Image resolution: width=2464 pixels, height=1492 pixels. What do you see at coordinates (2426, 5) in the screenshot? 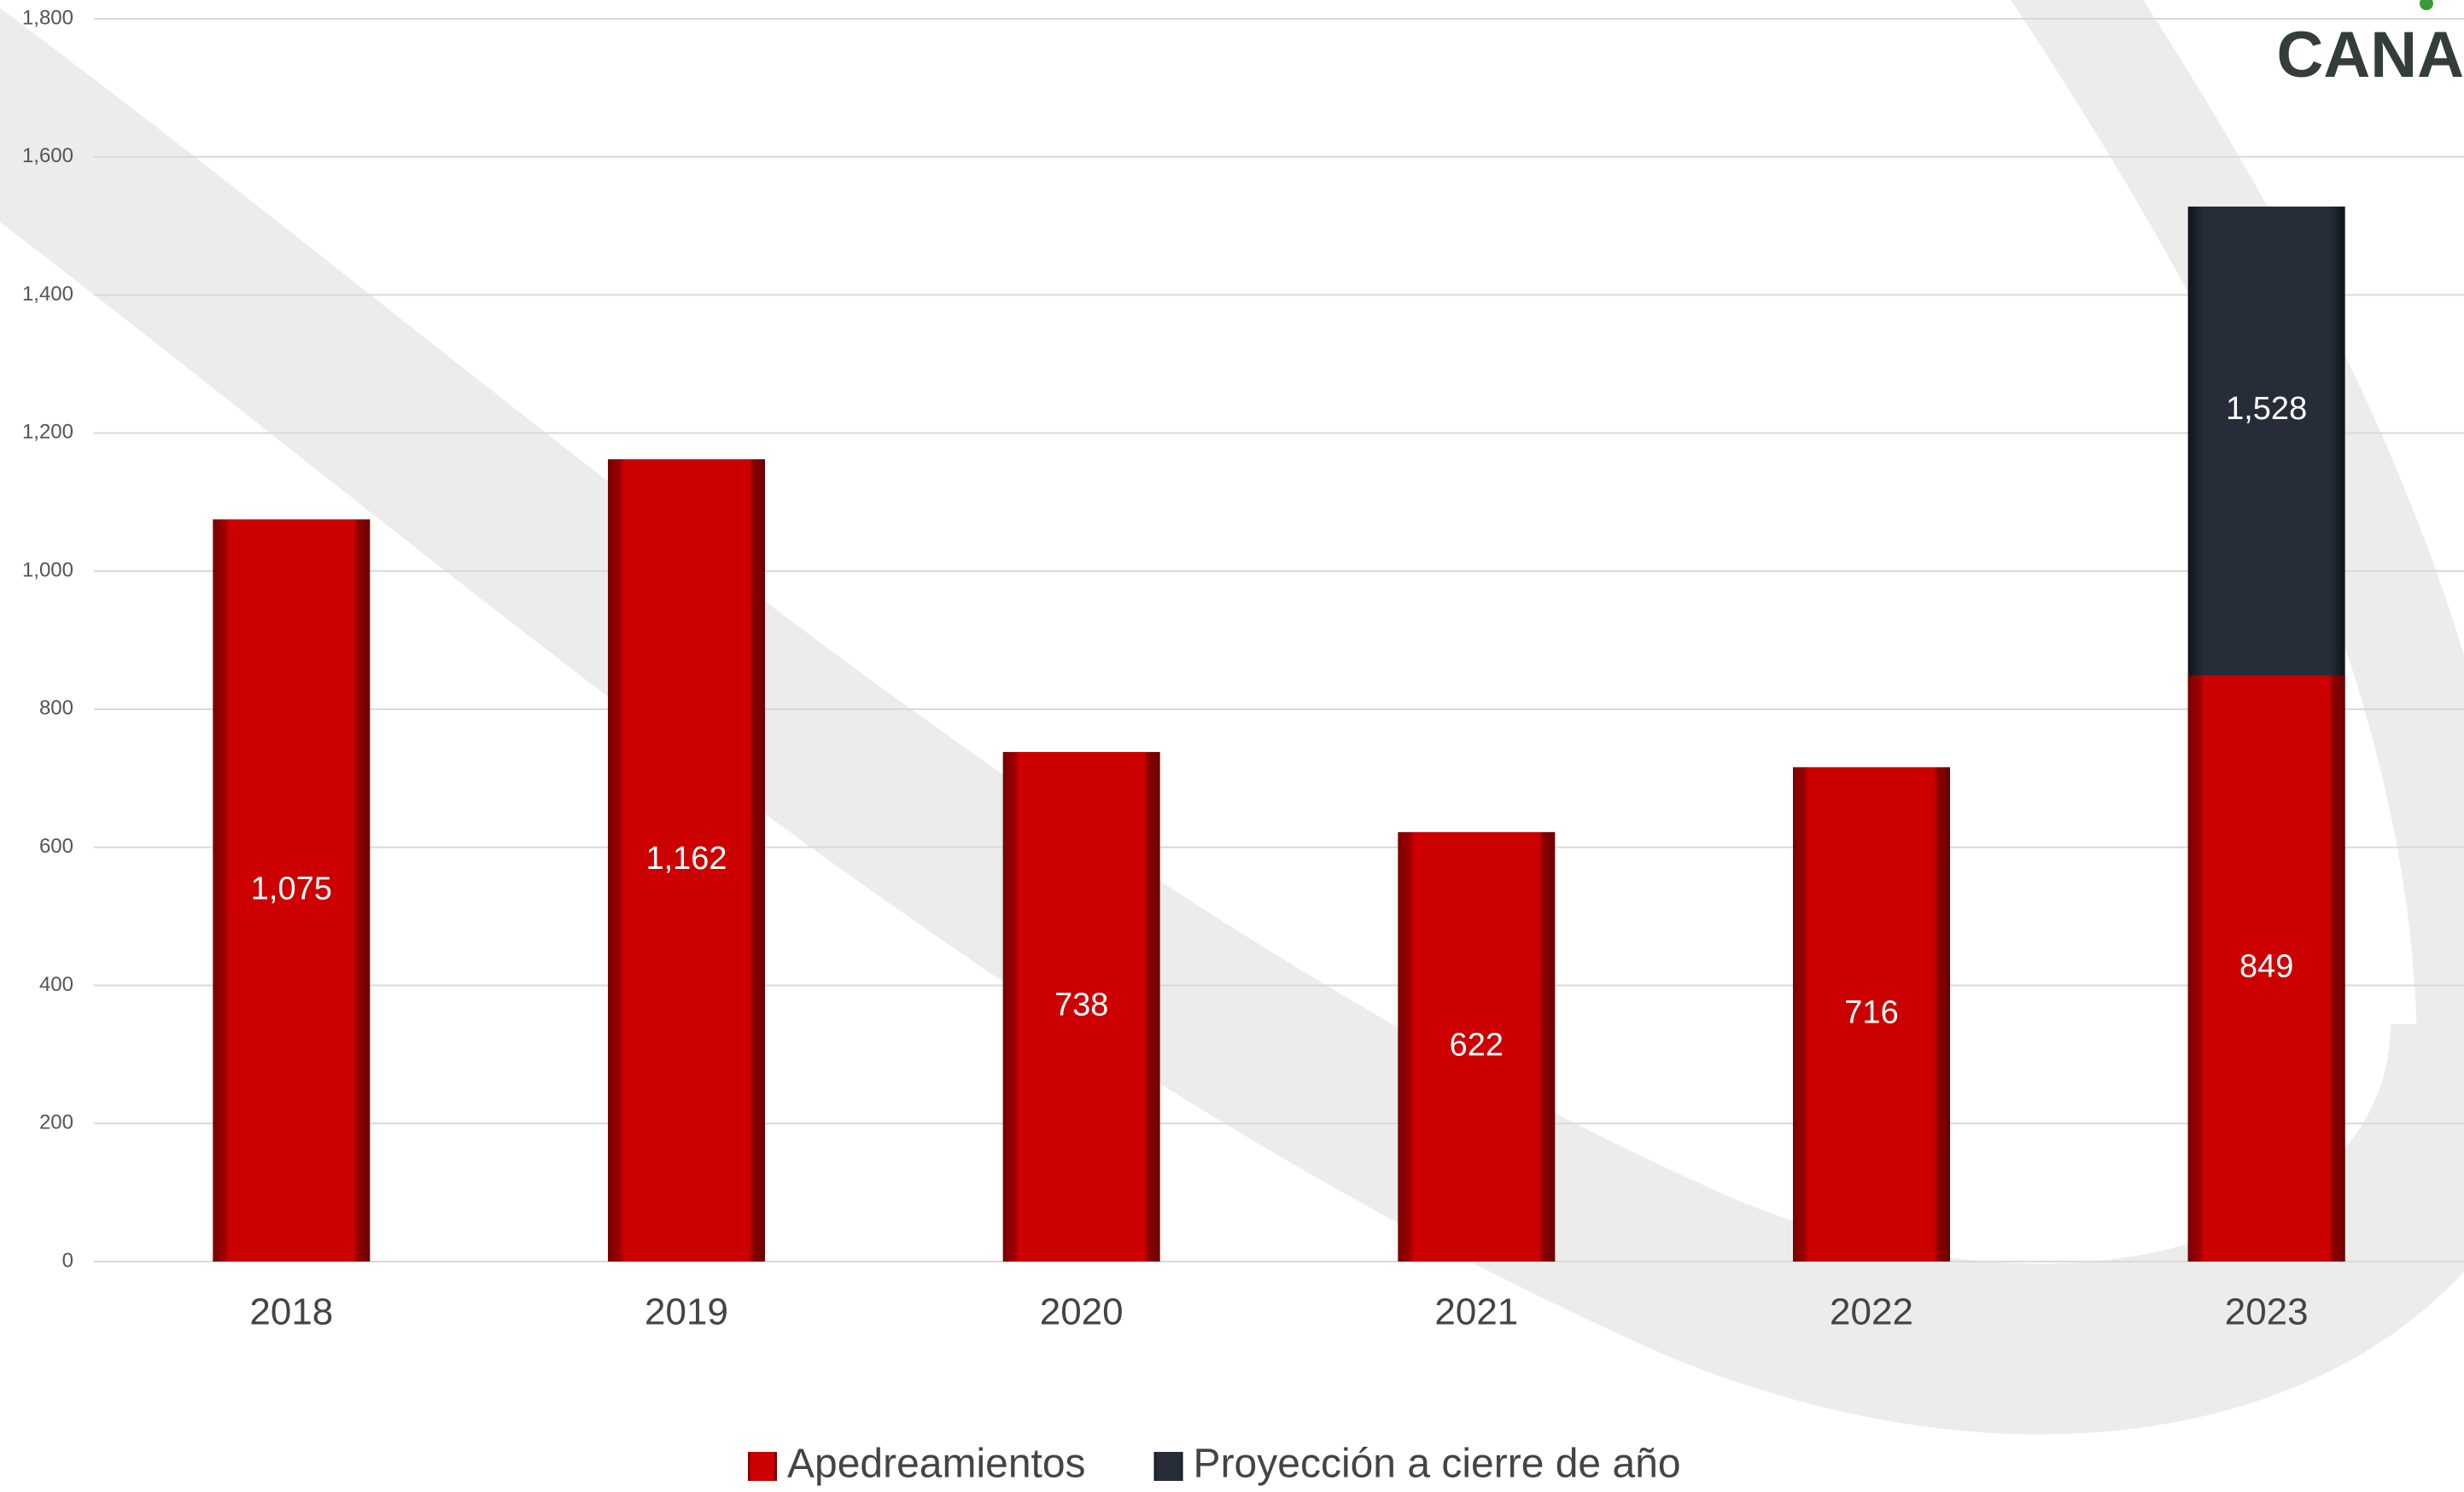
I see `logo-dot` at bounding box center [2426, 5].